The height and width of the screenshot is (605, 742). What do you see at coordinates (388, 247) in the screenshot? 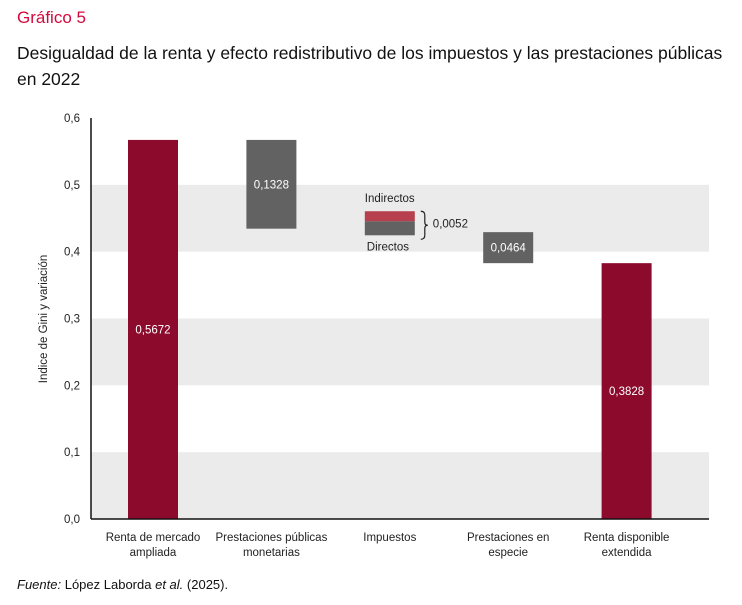
I see `annotation-directos: Directos` at bounding box center [388, 247].